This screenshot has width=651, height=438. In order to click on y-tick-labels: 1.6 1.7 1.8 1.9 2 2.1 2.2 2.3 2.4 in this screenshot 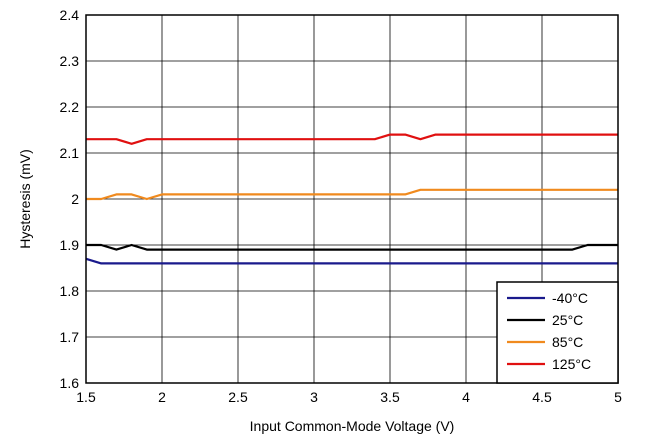, I will do `click(70, 199)`.